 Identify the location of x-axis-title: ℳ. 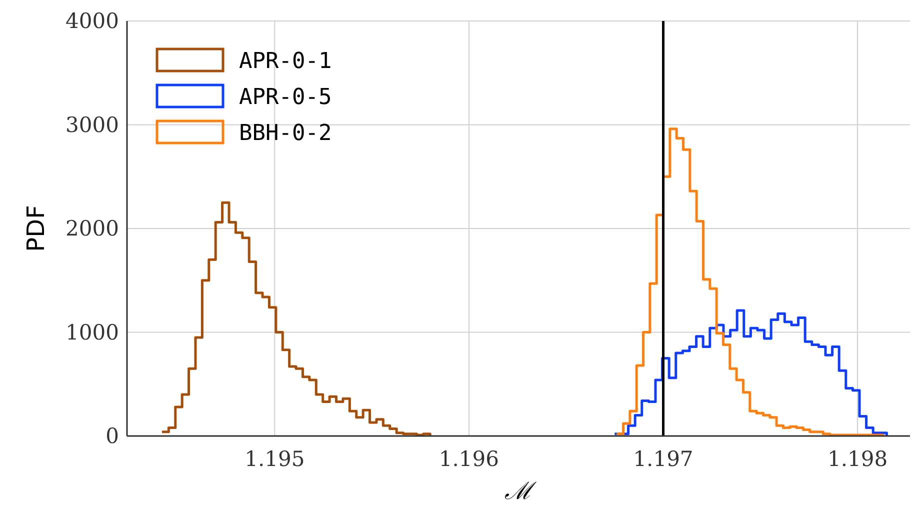
(520, 491).